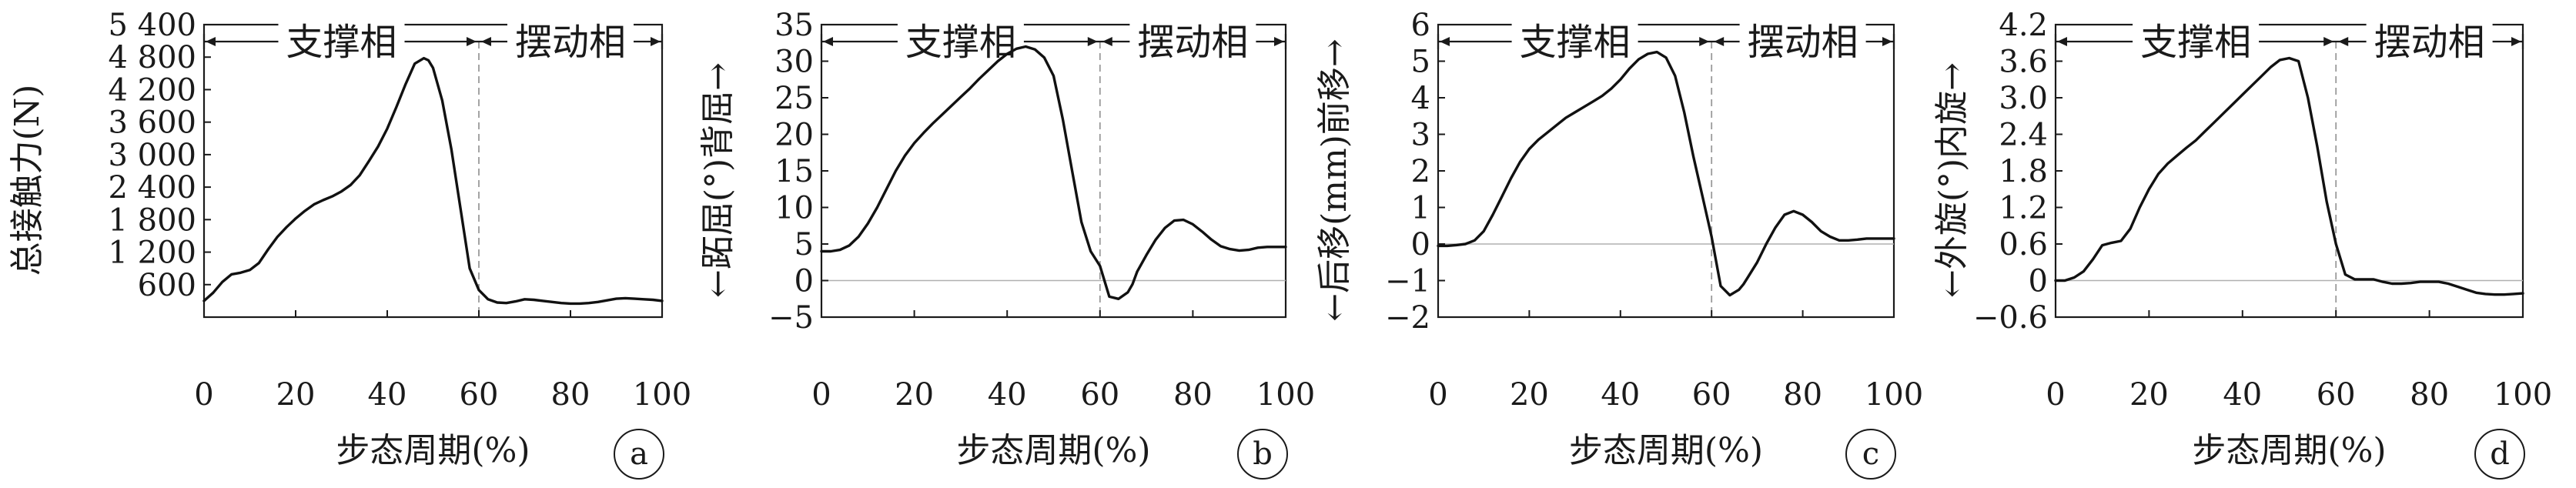 The width and height of the screenshot is (2576, 488). Describe the element at coordinates (1407, 318) in the screenshot. I see `y-tick-label: −2` at that location.